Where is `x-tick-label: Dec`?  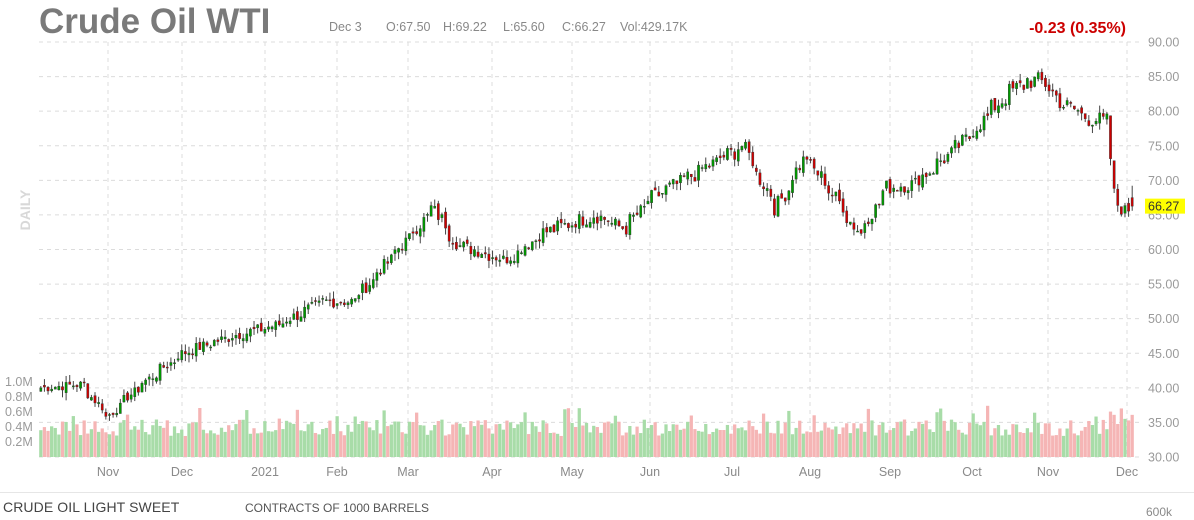 x-tick-label: Dec is located at coordinates (1127, 472).